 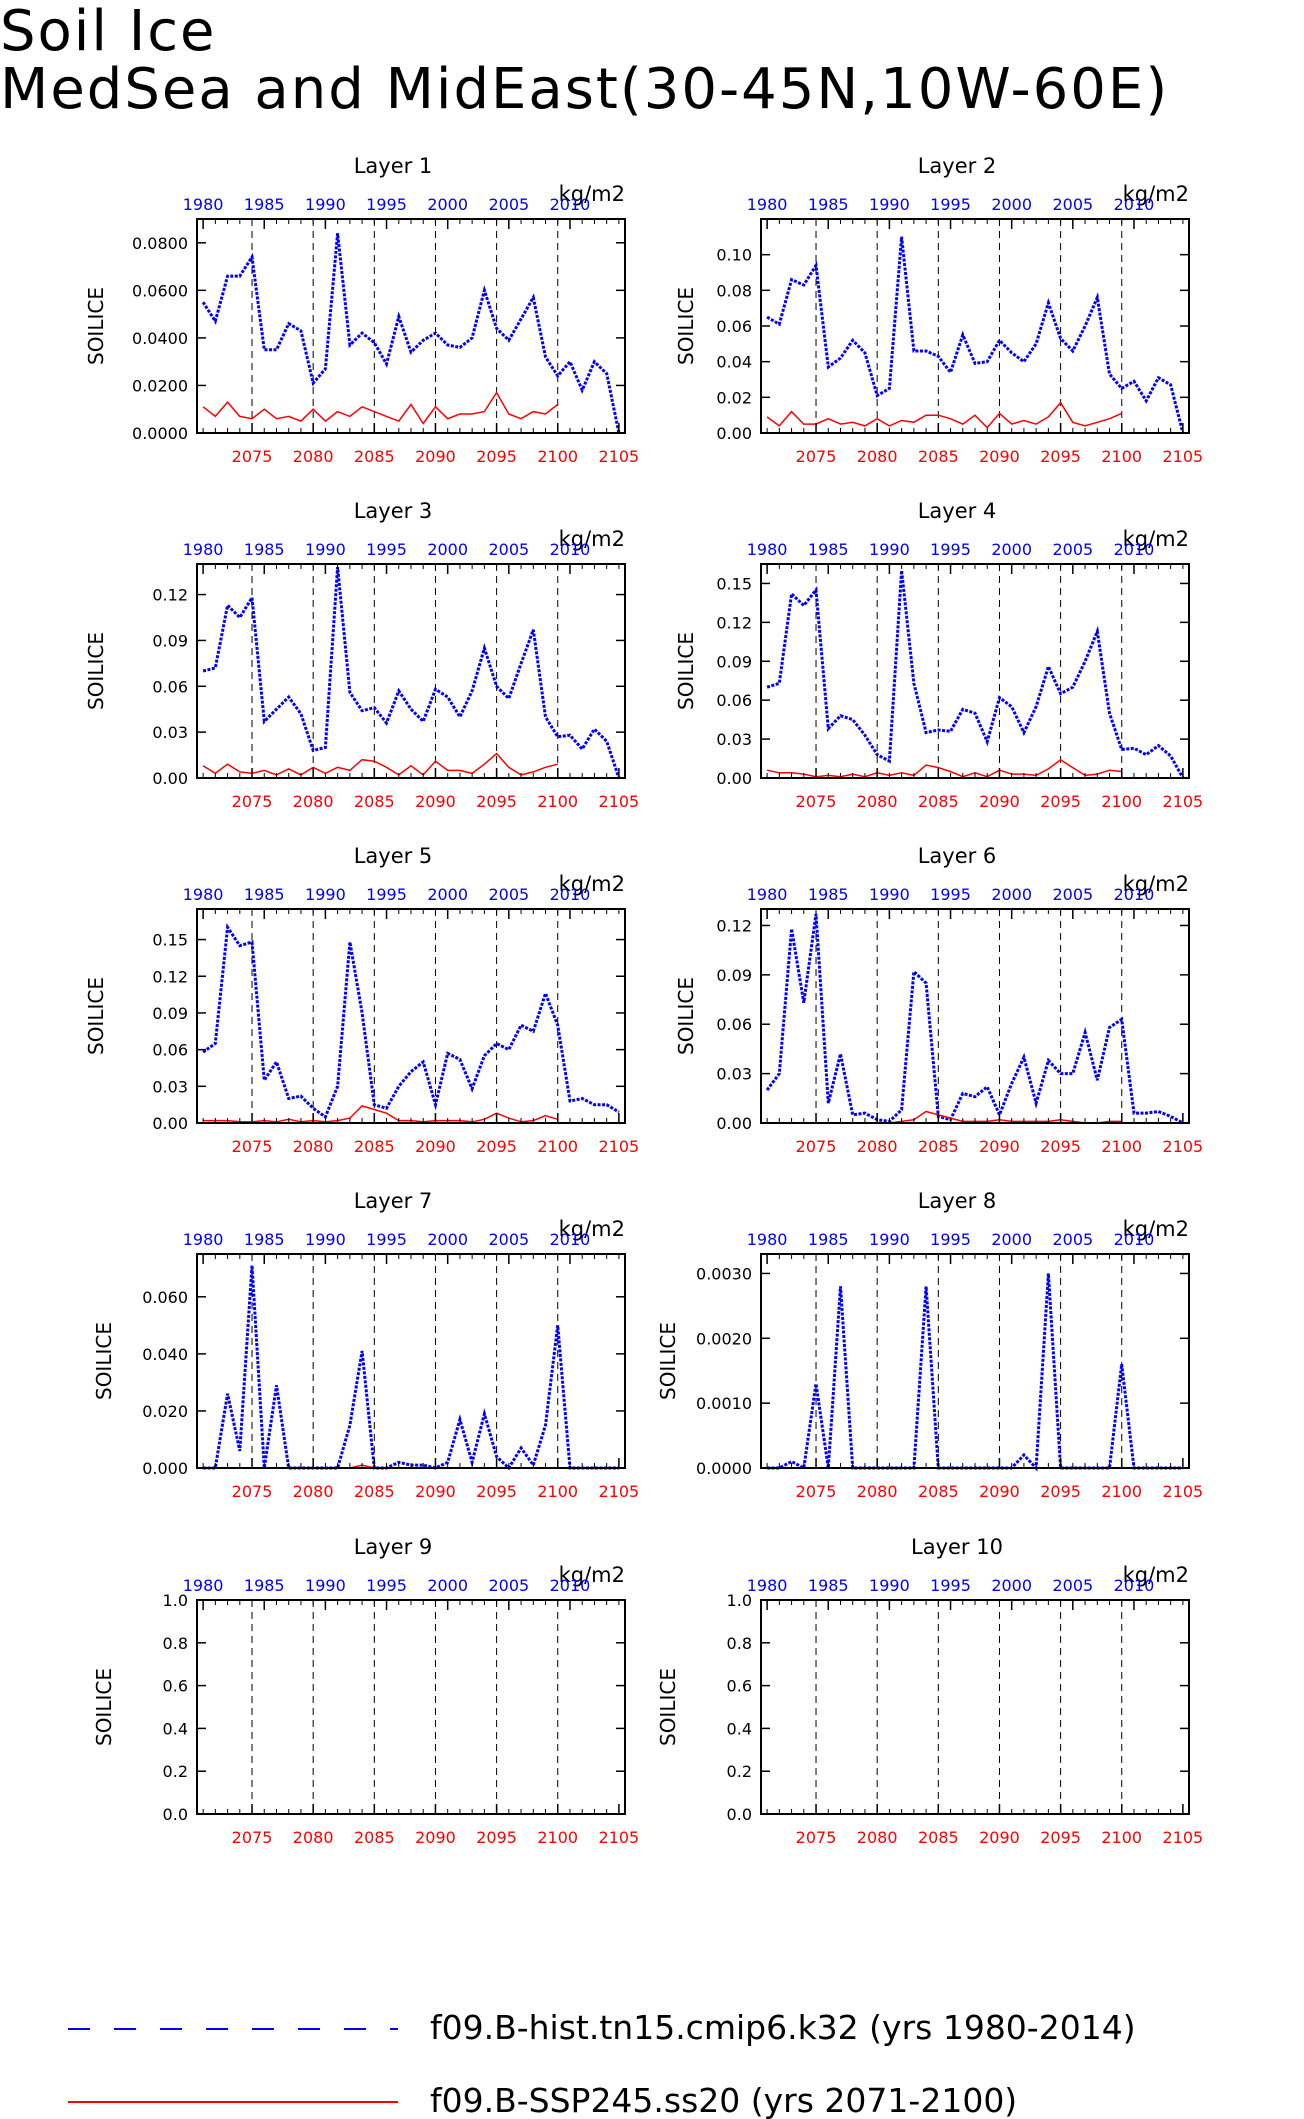 What do you see at coordinates (585, 89) in the screenshot?
I see `page-subtitle: MedSea and MidEast(30-45N,10W-60E)` at bounding box center [585, 89].